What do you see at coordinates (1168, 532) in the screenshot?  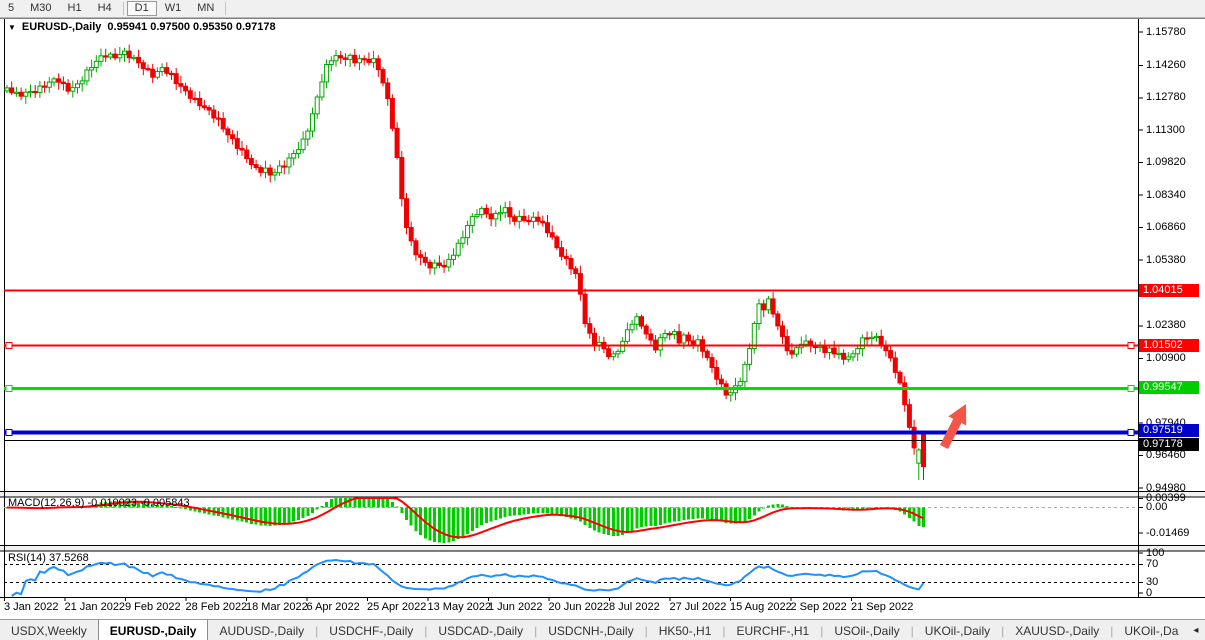 I see `macd-axis-label: -0.01469` at bounding box center [1168, 532].